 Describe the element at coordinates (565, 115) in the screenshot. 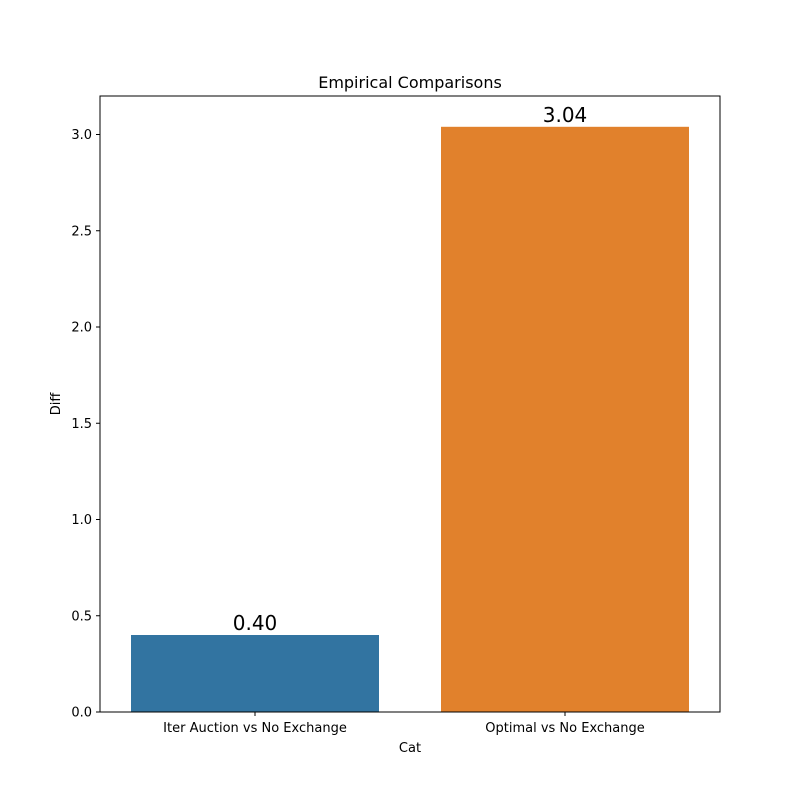

I see `bar-value-label-1: 3.04` at that location.